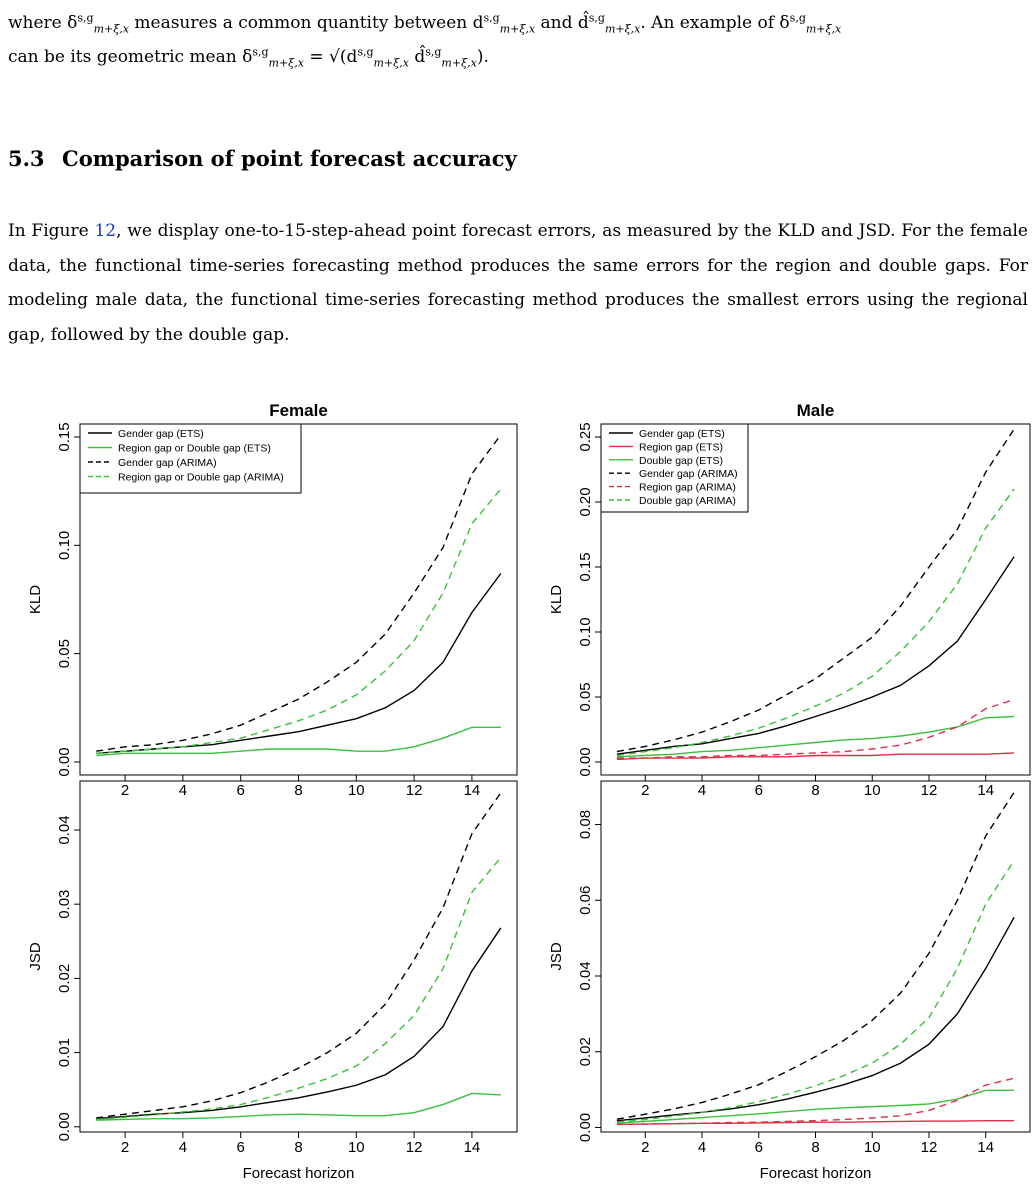  What do you see at coordinates (64, 1052) in the screenshot?
I see `y-tick-label: 0.01` at bounding box center [64, 1052].